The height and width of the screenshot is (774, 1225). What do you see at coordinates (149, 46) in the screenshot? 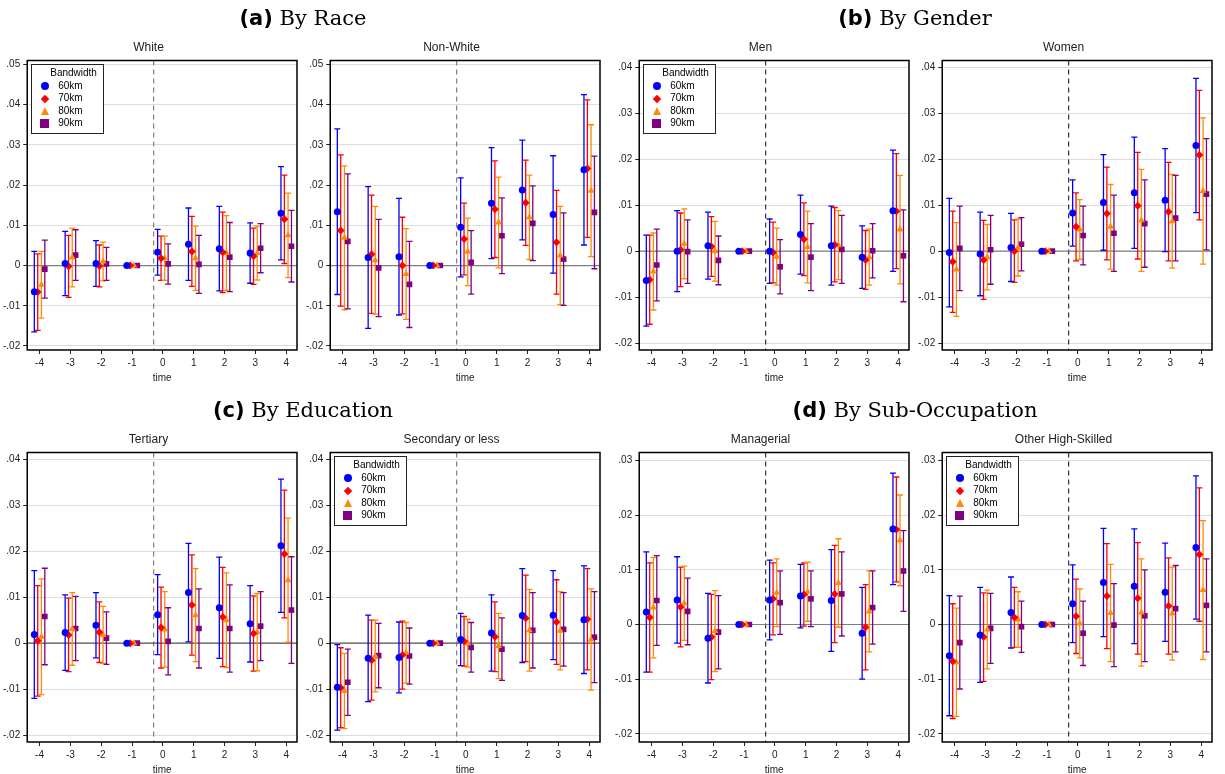
I see `chart-title: White` at bounding box center [149, 46].